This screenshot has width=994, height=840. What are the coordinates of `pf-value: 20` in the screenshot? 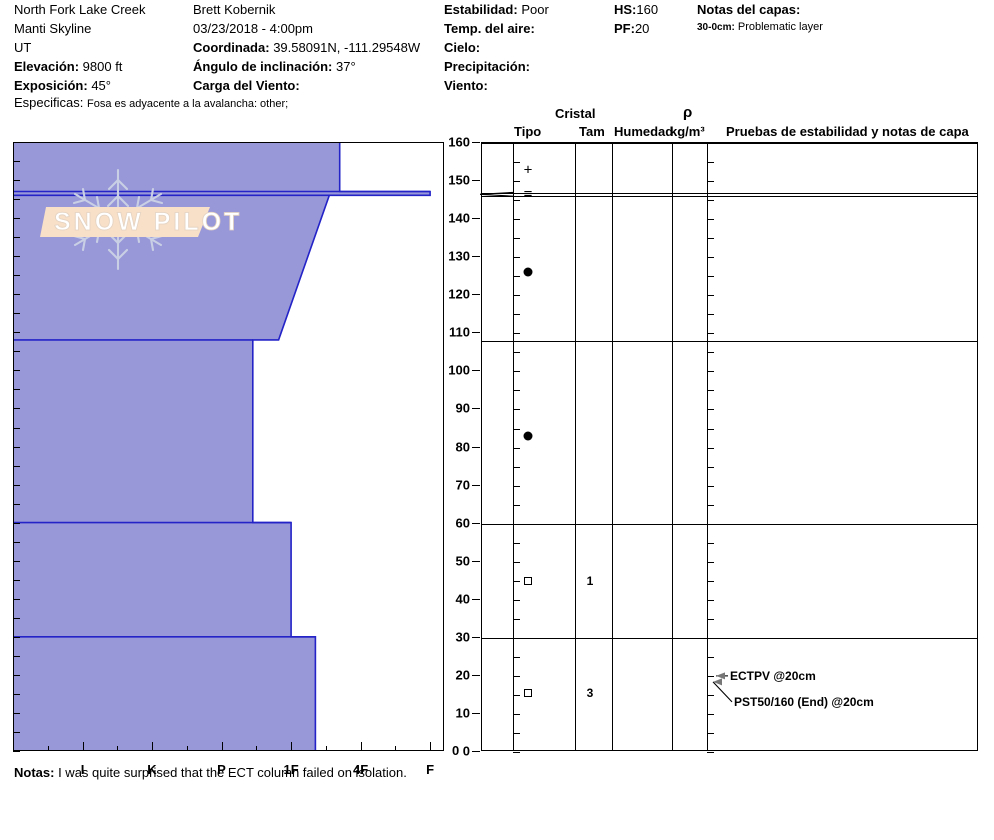 It's located at (642, 28).